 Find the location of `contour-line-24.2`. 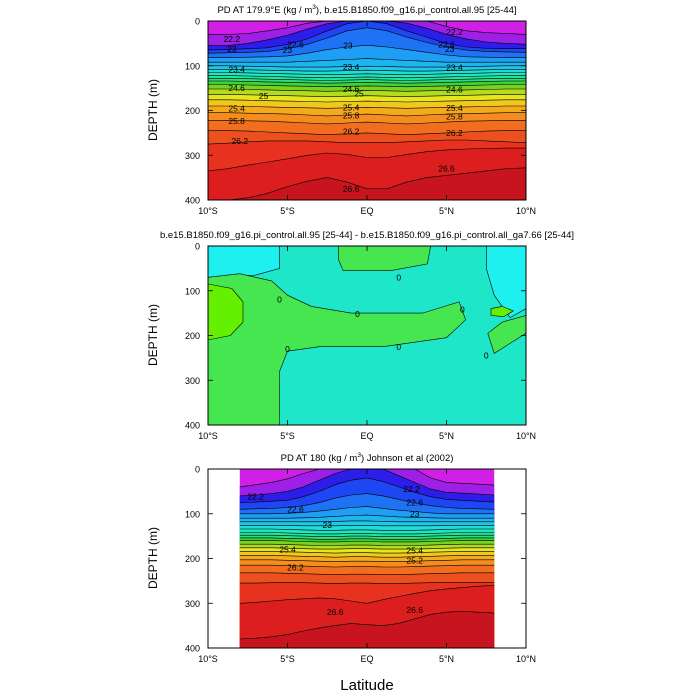

contour-line-24.2 is located at coordinates (367, 535).